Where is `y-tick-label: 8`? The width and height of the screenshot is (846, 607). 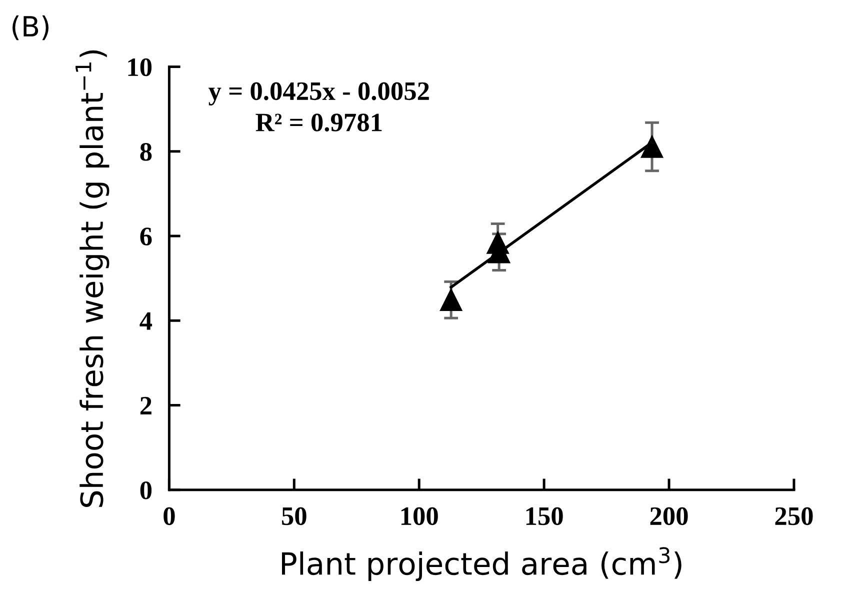
y-tick-label: 8 is located at coordinates (146, 151).